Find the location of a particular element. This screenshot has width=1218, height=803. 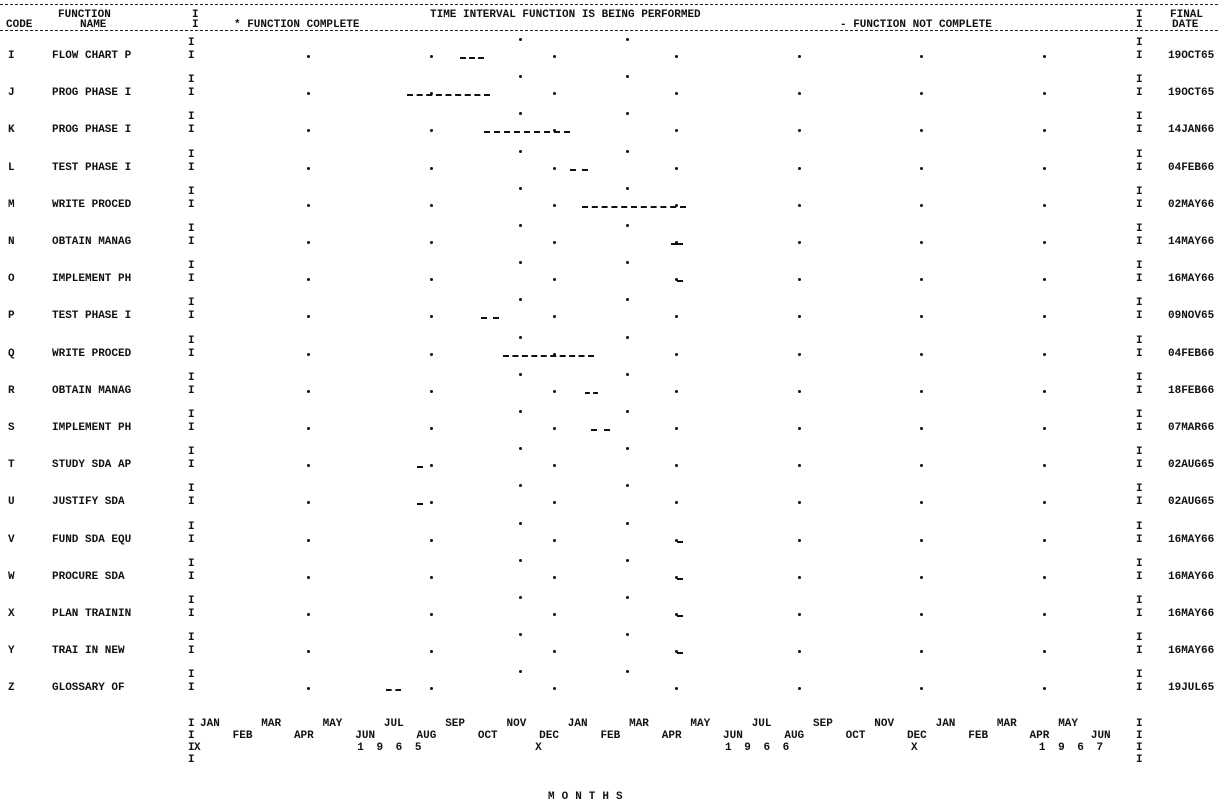

date-header-label: DATE is located at coordinates (1185, 25).